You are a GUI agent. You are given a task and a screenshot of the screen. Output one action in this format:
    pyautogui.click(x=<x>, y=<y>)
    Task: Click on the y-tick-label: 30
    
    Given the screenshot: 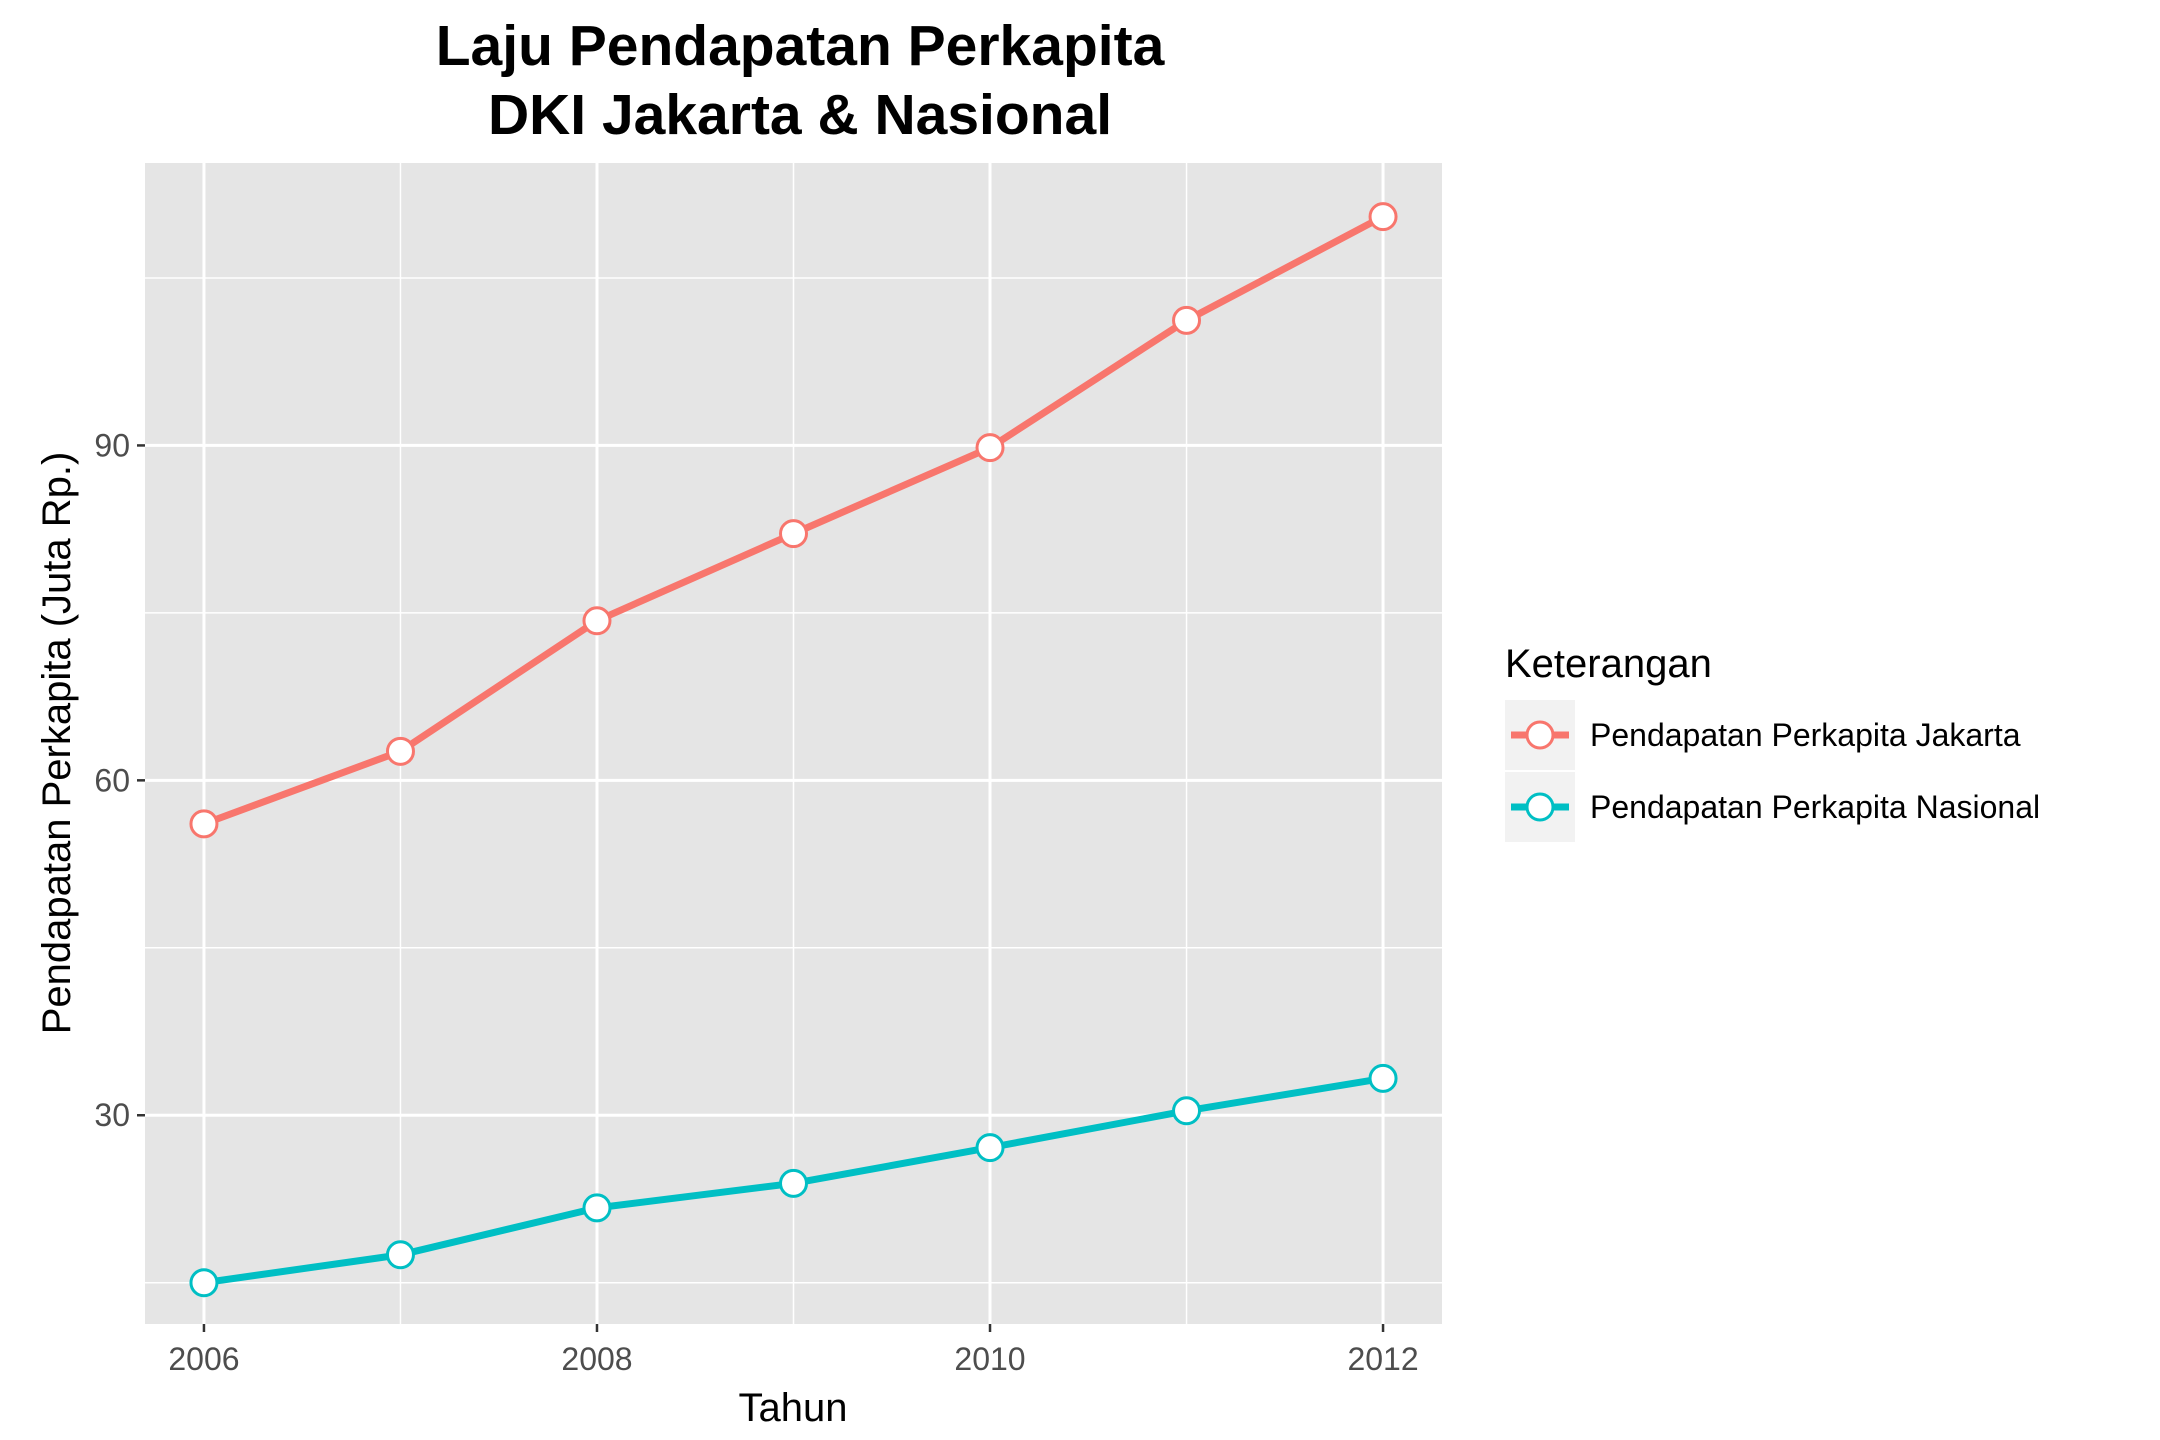 What is the action you would take?
    pyautogui.click(x=112, y=1115)
    